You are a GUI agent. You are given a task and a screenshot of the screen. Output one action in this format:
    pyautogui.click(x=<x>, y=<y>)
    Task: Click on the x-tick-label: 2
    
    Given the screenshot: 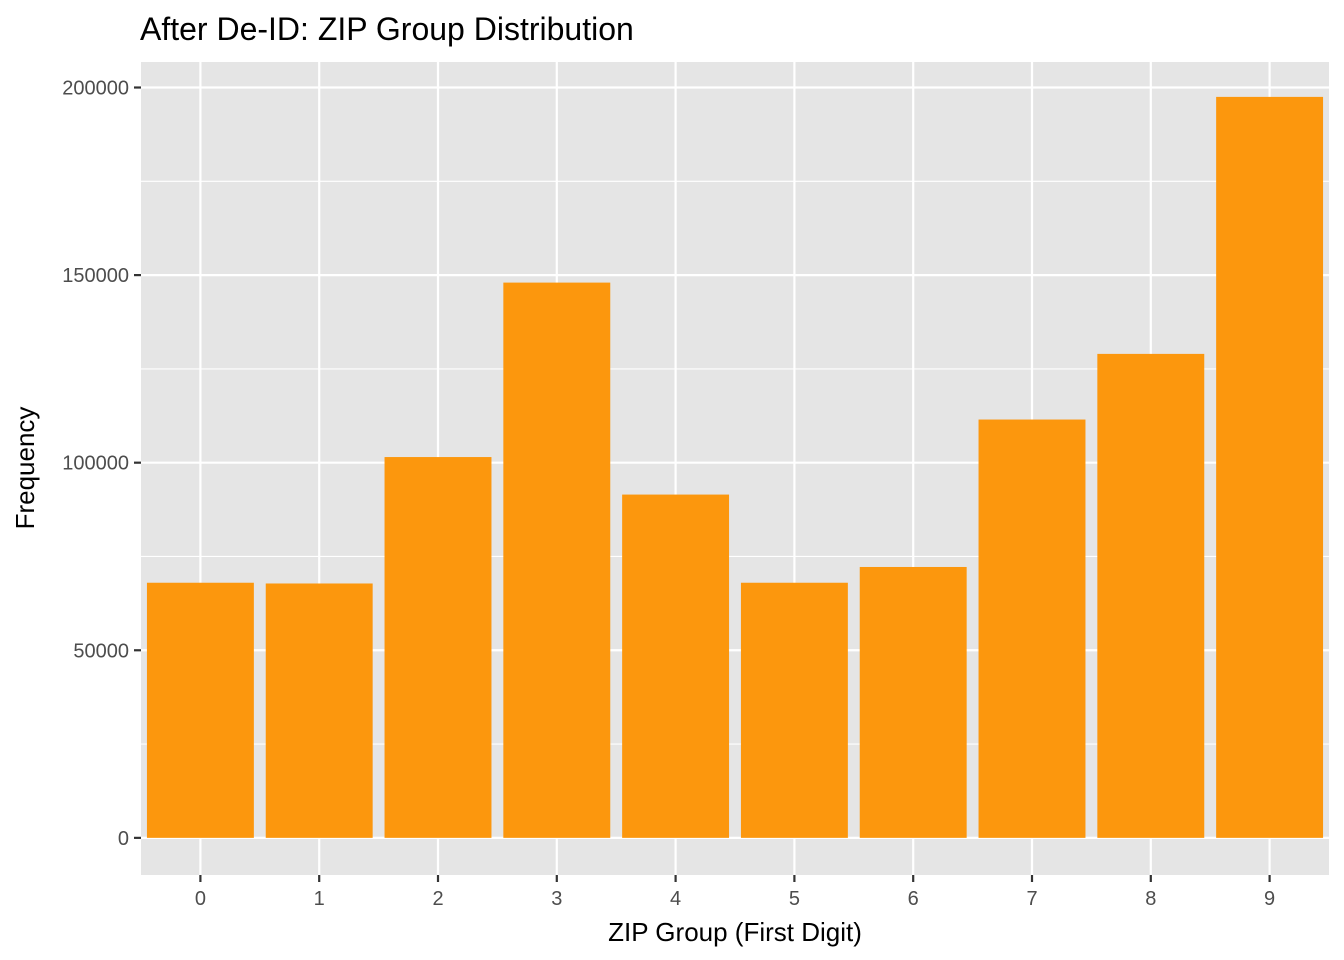 What is the action you would take?
    pyautogui.click(x=437, y=899)
    